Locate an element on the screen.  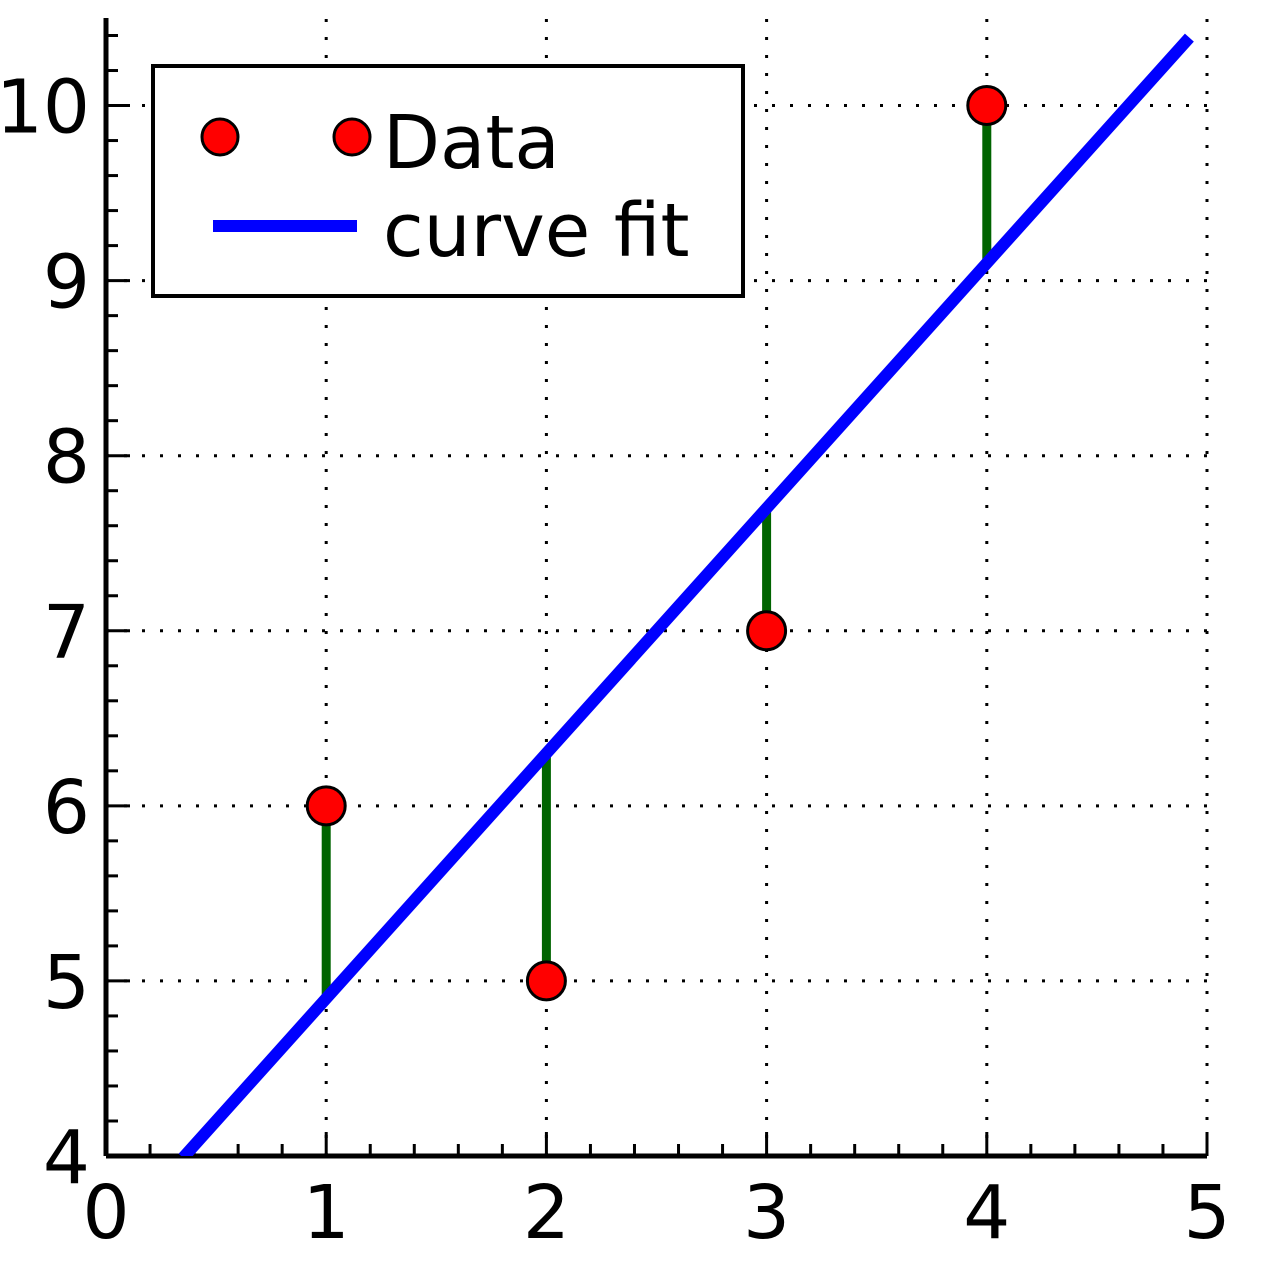
x-tick-label: 4 is located at coordinates (986, 1213).